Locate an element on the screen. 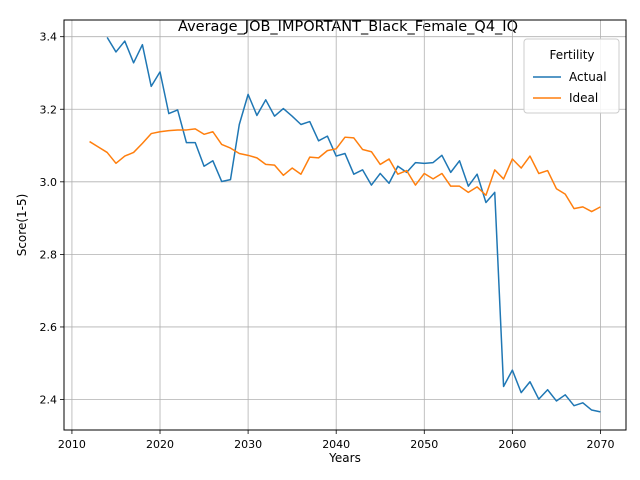  x-axis-ticks: 2010 2020 2030 2040 2050 2060 2070 is located at coordinates (336, 440).